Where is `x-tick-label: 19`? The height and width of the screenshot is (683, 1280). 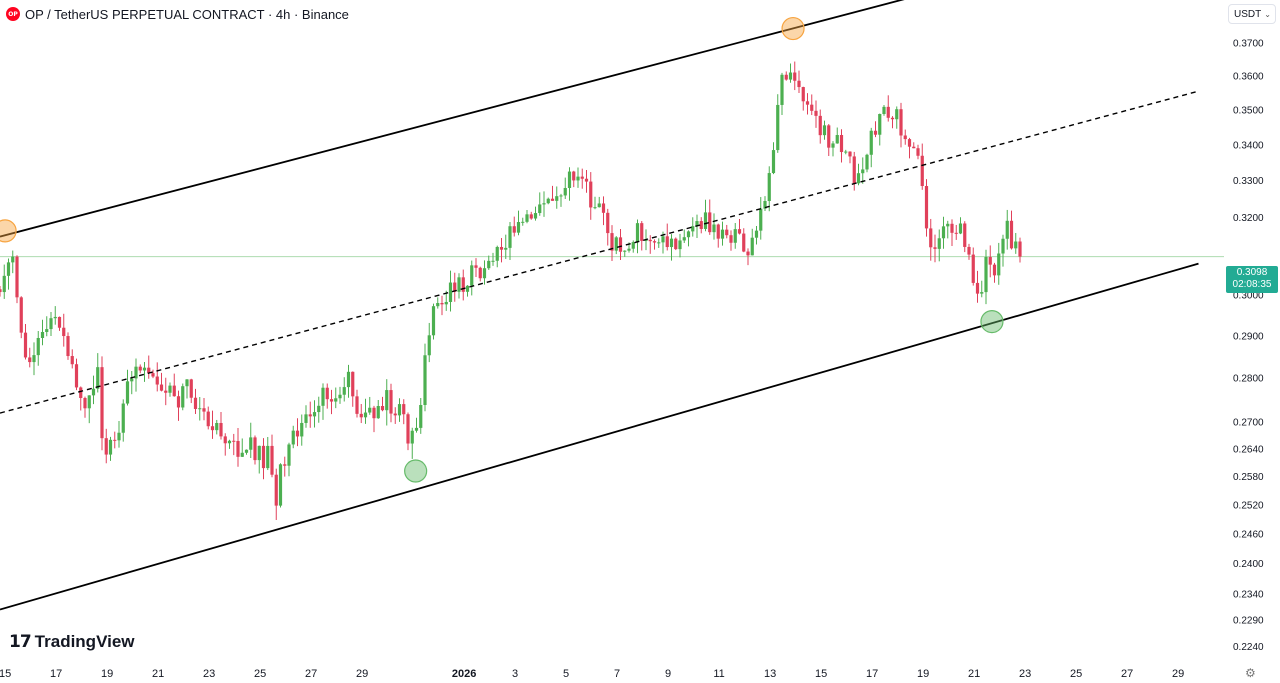
x-tick-label: 19 is located at coordinates (923, 674).